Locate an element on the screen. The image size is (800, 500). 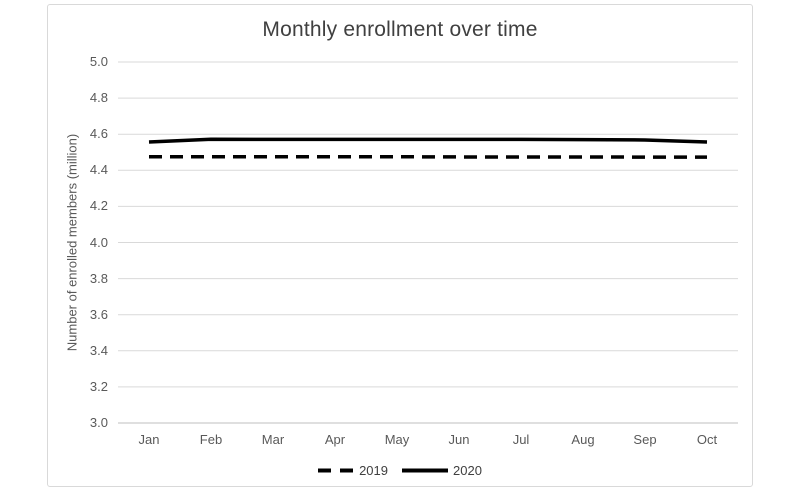
y-tick-label: 4.2 is located at coordinates (98, 206).